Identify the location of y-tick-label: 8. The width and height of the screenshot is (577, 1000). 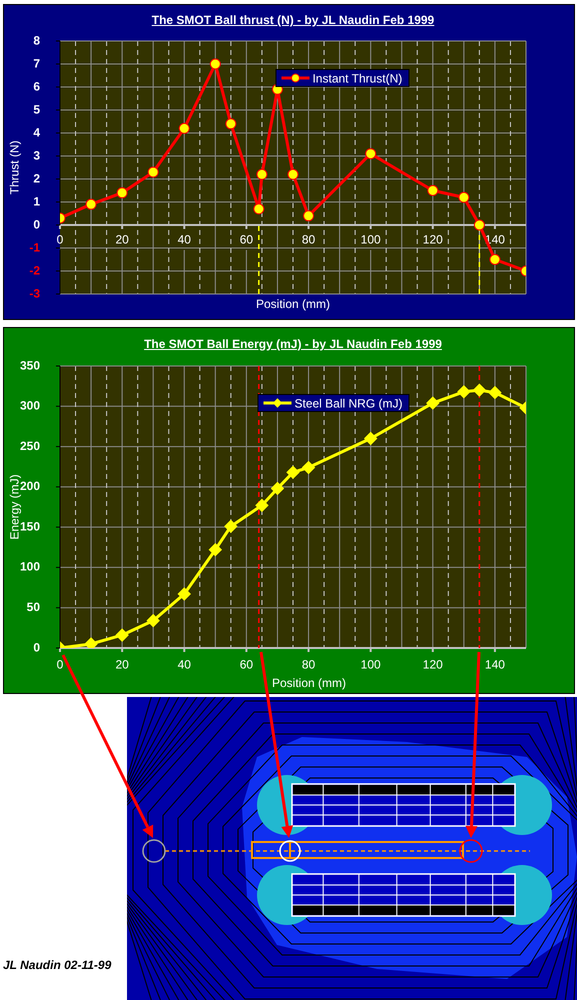
(36, 40).